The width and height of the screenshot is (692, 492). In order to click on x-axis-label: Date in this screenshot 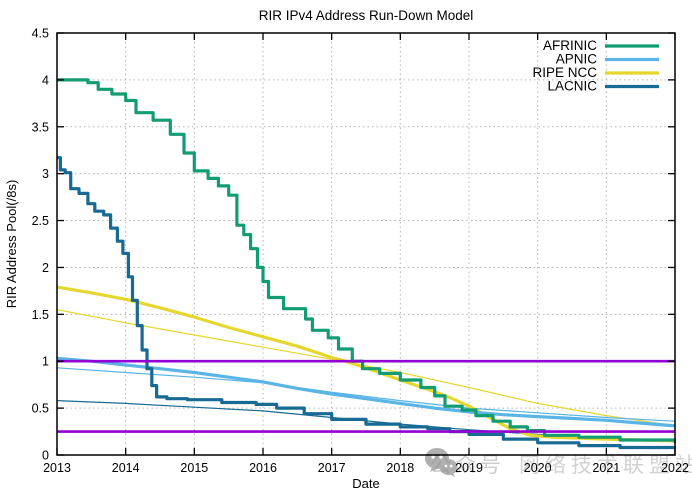, I will do `click(365, 483)`.